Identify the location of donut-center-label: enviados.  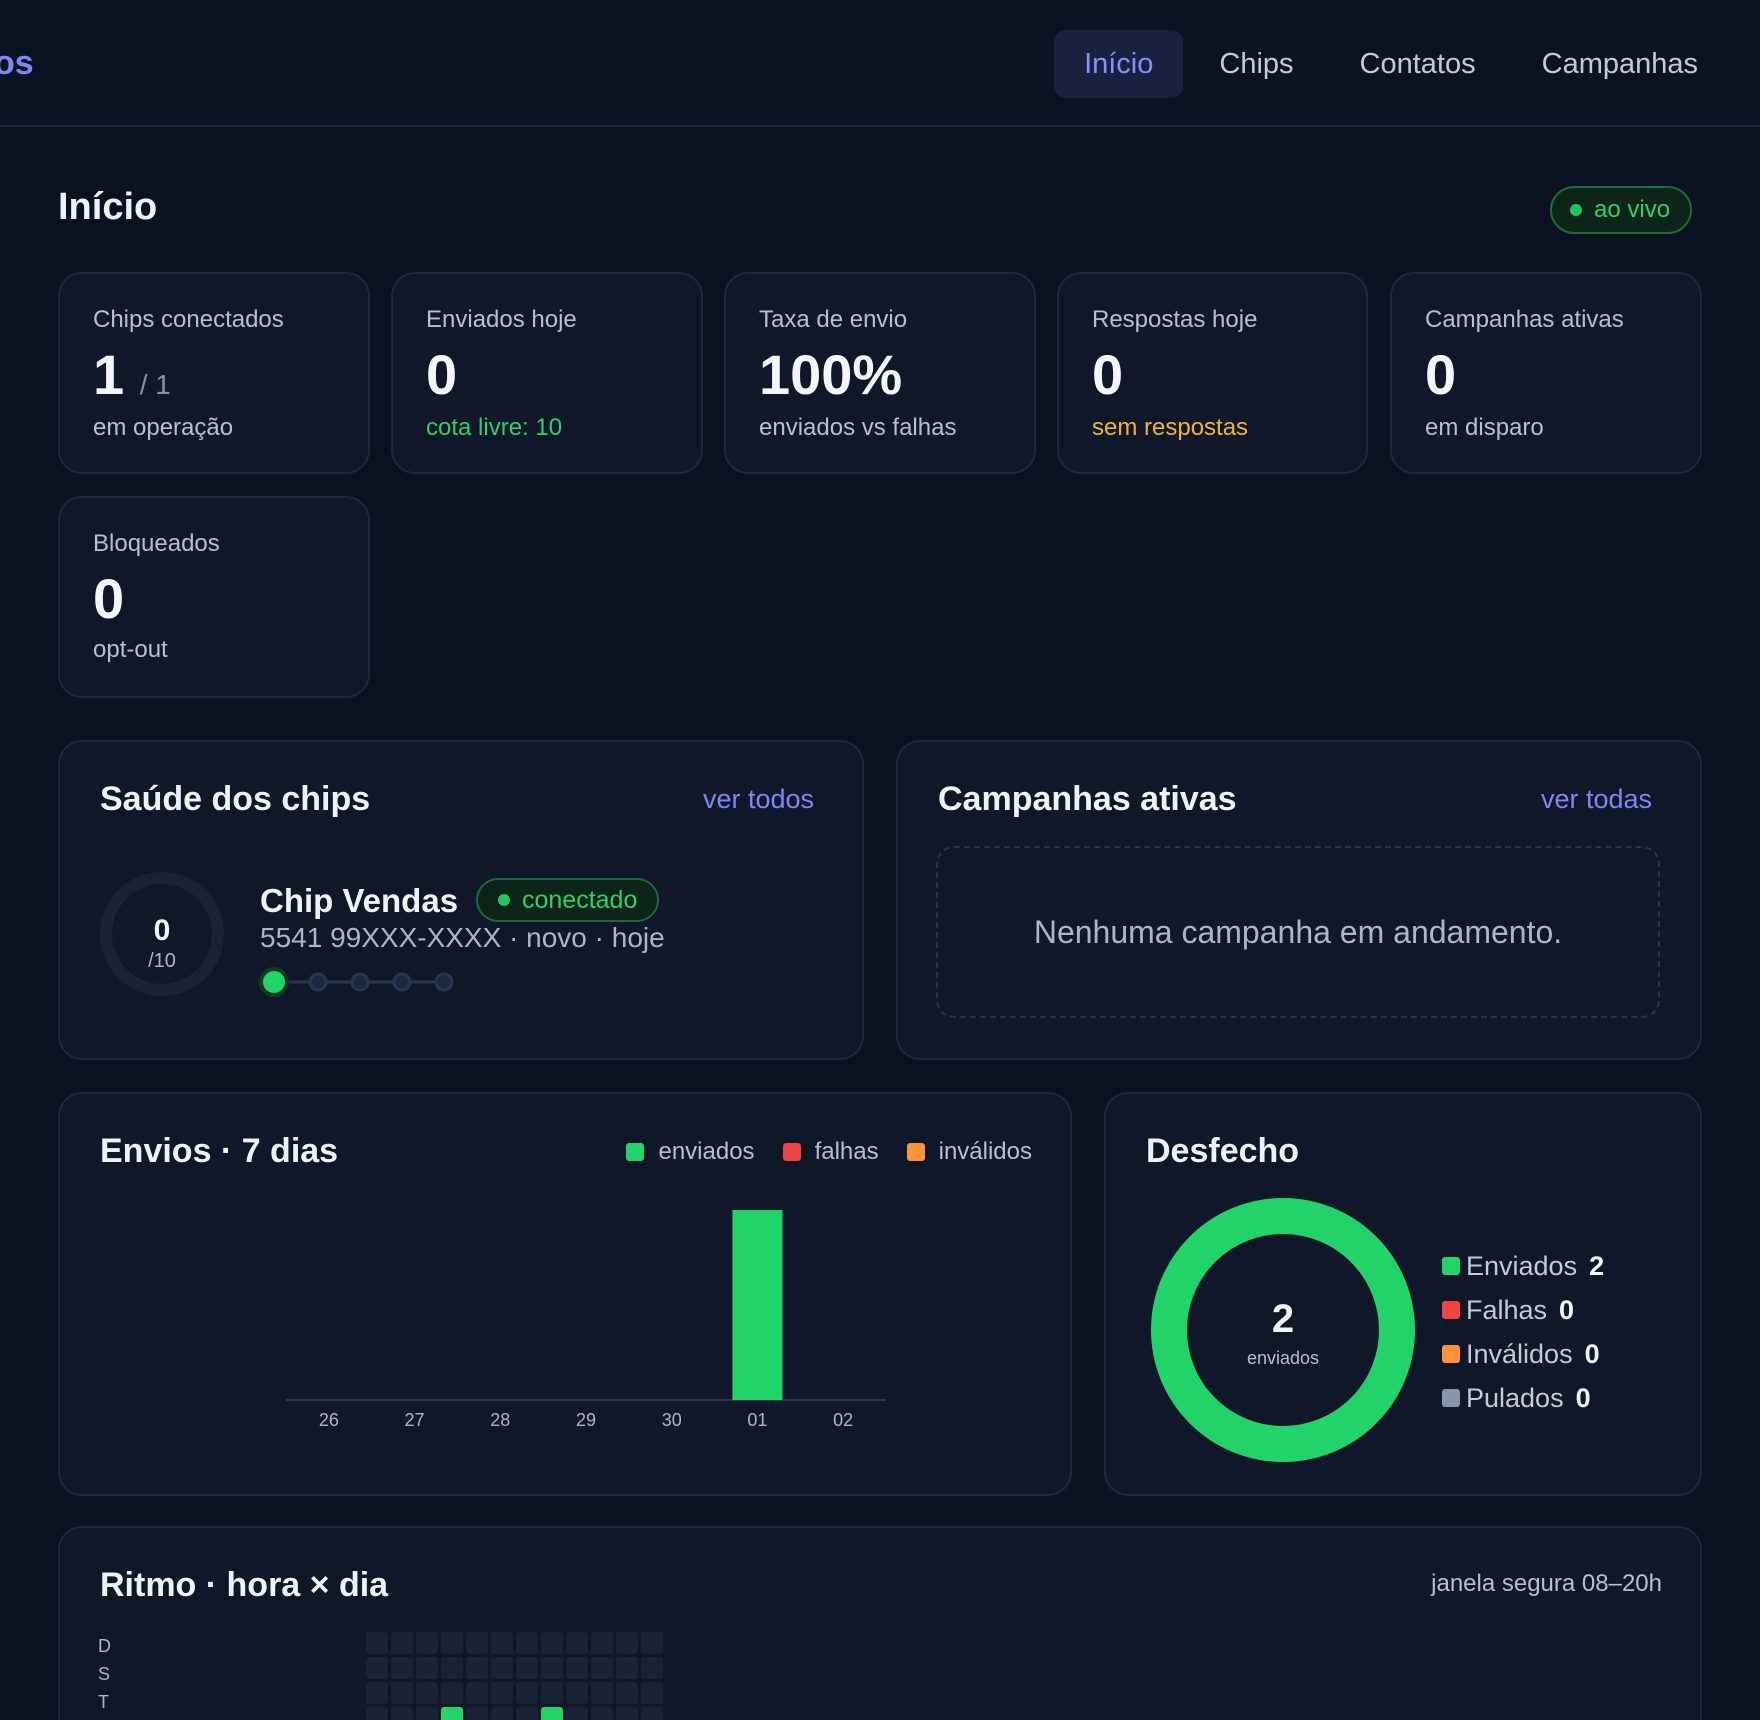
(1283, 1358).